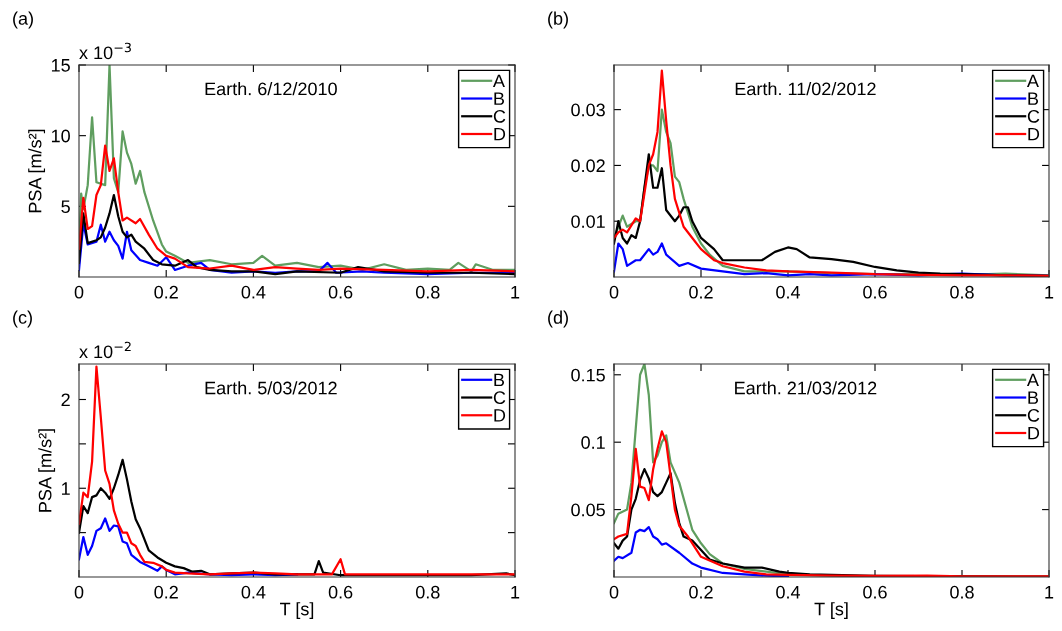 The image size is (1062, 631). Describe the element at coordinates (588, 510) in the screenshot. I see `y-tick-label: 0.05` at that location.